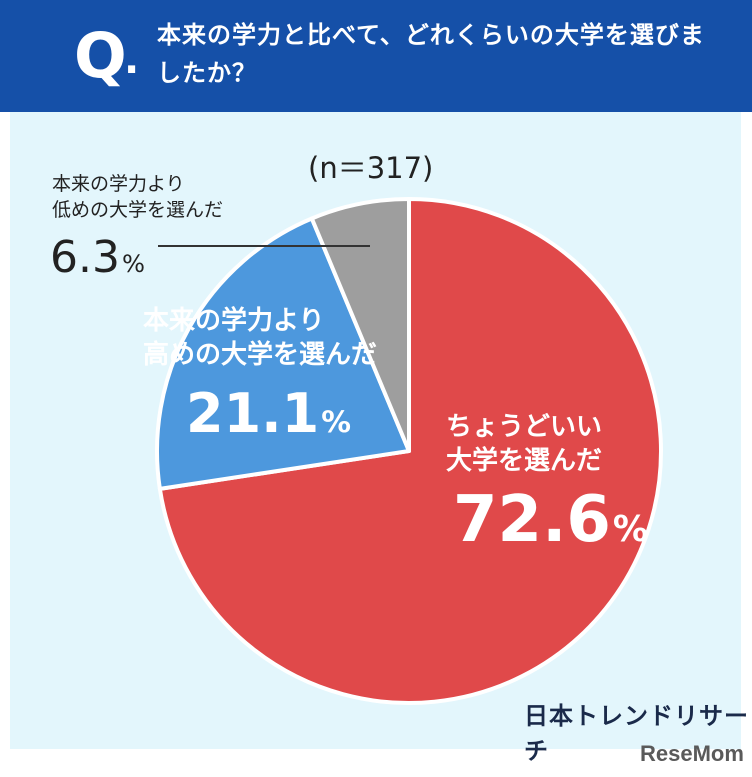 This screenshot has height=777, width=752. What do you see at coordinates (532, 520) in the screenshot?
I see `good-slice-value-number: 72.6` at bounding box center [532, 520].